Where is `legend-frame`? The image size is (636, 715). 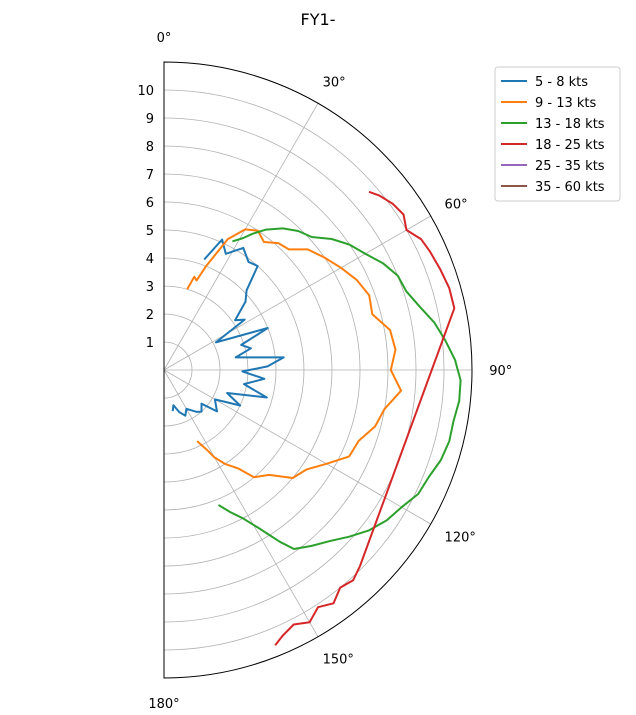
legend-frame is located at coordinates (557, 134).